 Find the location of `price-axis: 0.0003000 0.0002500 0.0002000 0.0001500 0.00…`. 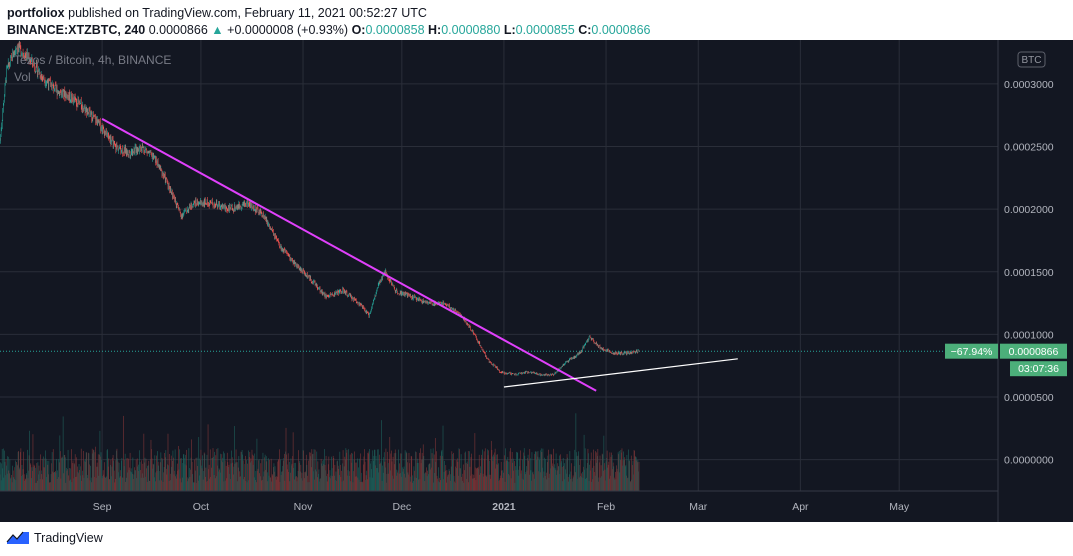

price-axis: 0.0003000 0.0002500 0.0002000 0.0001500 0.00… is located at coordinates (1029, 273).